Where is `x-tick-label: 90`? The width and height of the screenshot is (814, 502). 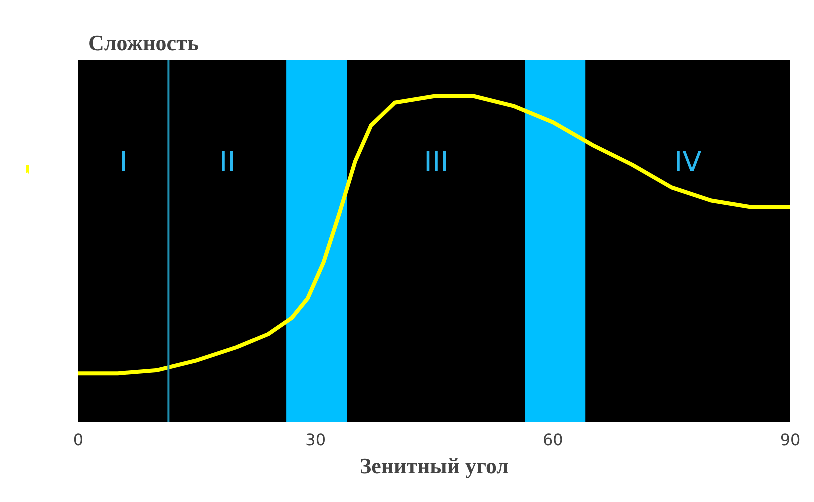 x-tick-label: 90 is located at coordinates (790, 440).